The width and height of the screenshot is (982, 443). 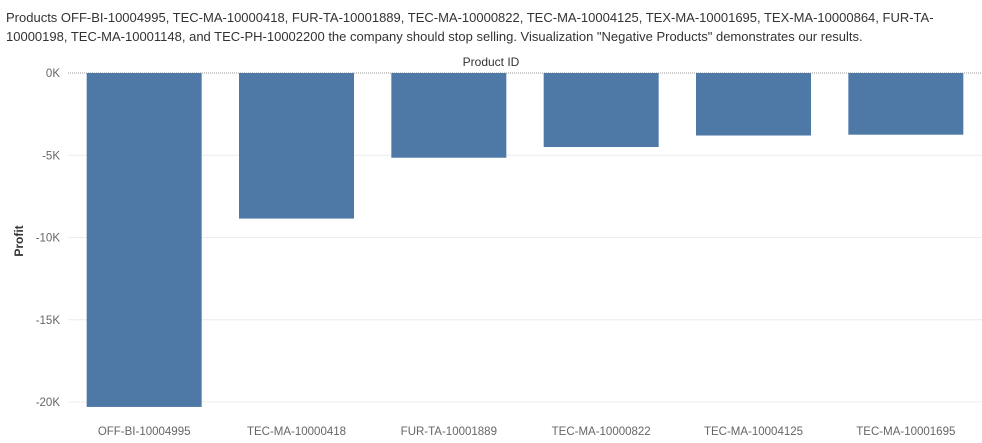 I want to click on y-tick-label: -10K, so click(x=48, y=239).